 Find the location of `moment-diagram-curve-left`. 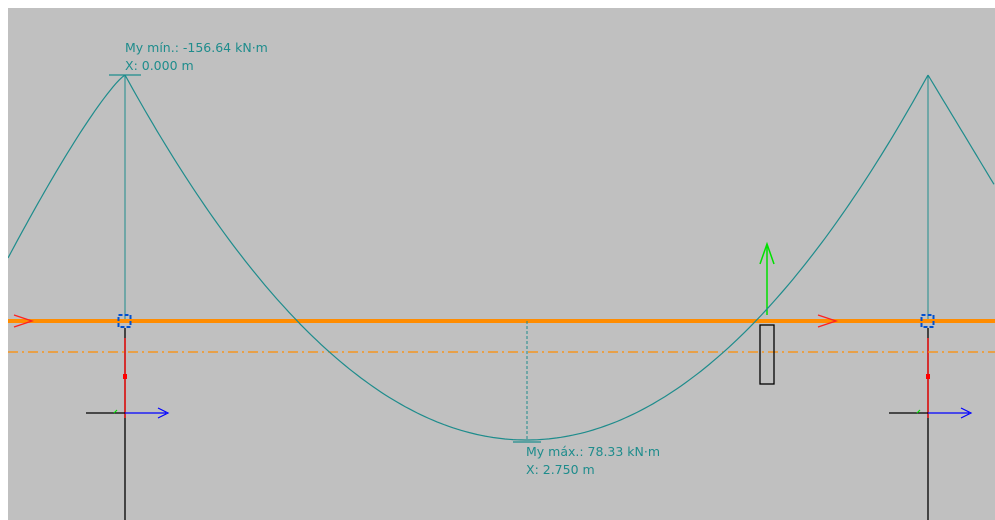

moment-diagram-curve-left is located at coordinates (67, 166).